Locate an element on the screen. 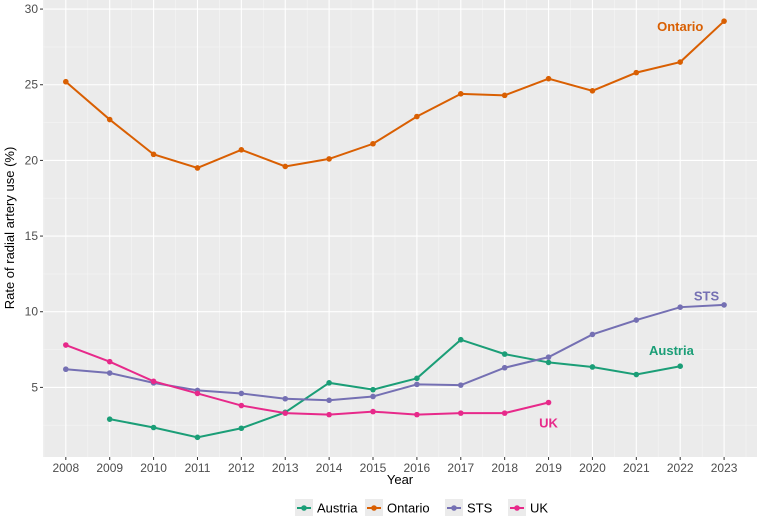 The image size is (760, 516). legend-label-uk: UK is located at coordinates (539, 508).